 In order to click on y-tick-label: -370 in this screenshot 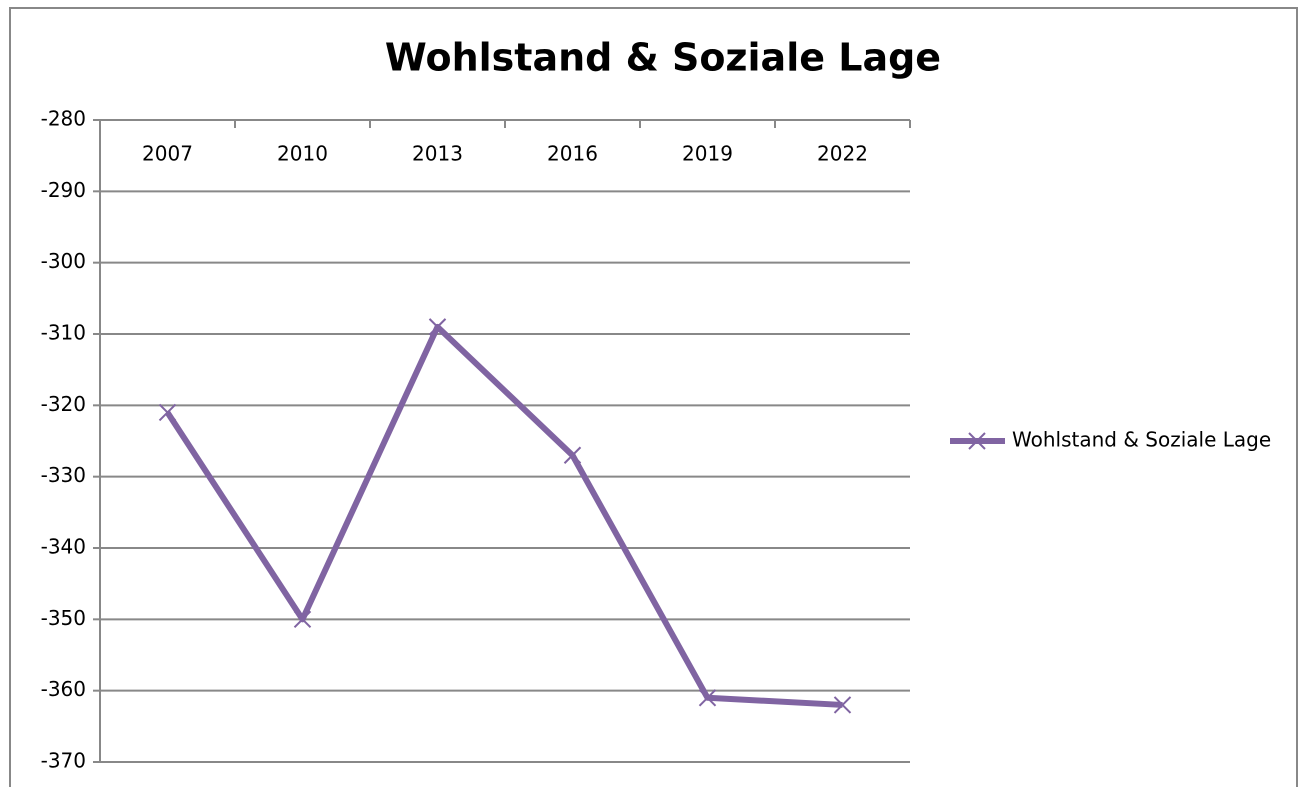, I will do `click(63, 761)`.